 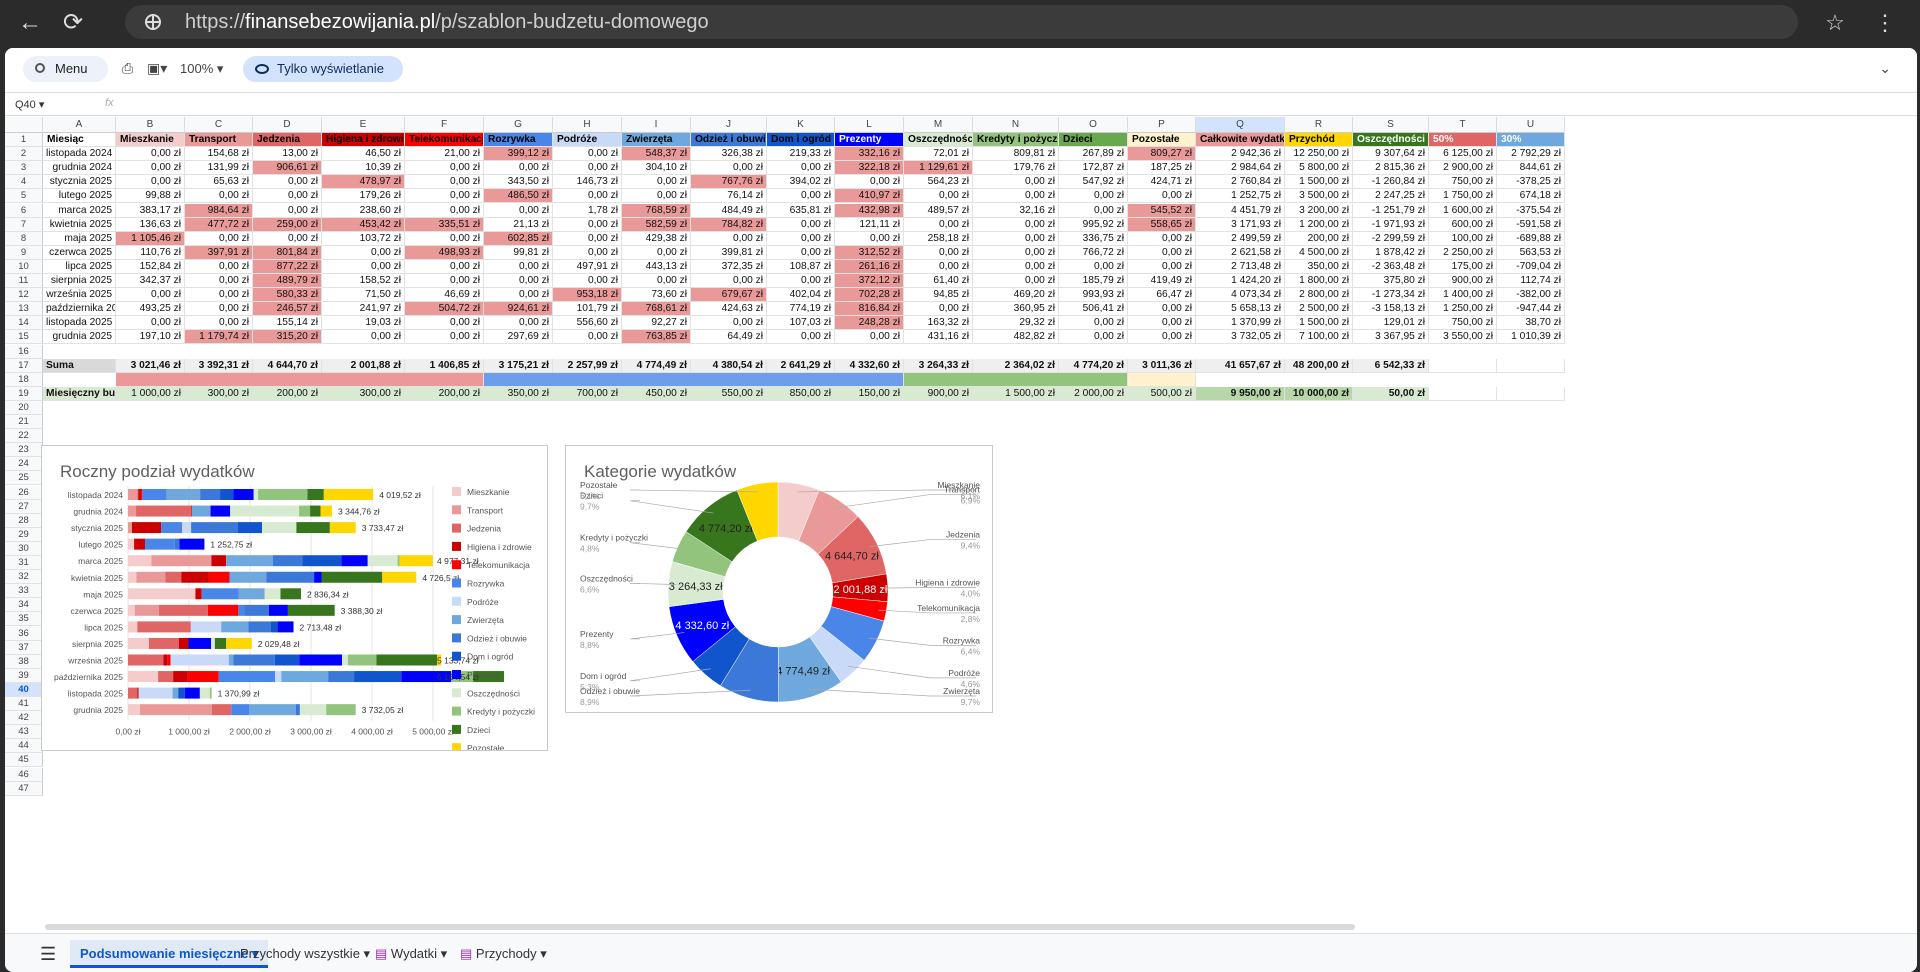 I want to click on cell-g7: 21,13 zł, so click(x=518, y=224).